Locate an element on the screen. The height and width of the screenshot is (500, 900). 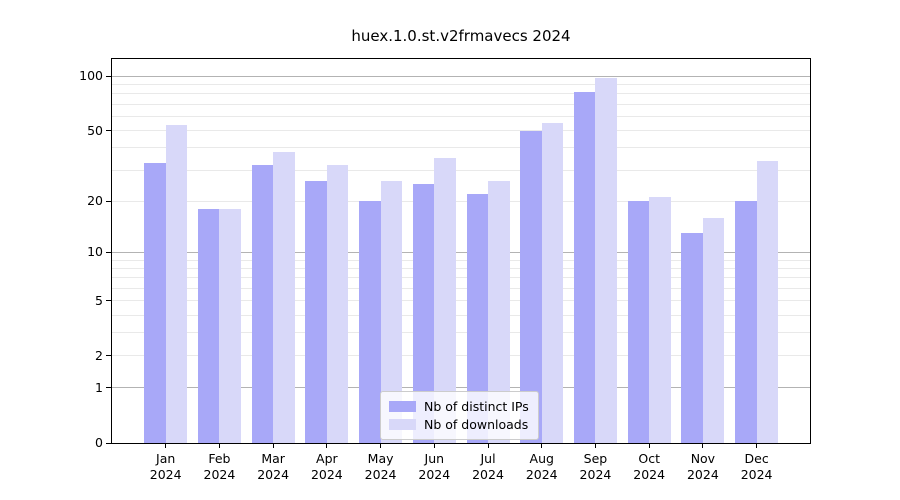
chart-title: huex.1.0.st.v2frmavecs 2024 is located at coordinates (461, 36).